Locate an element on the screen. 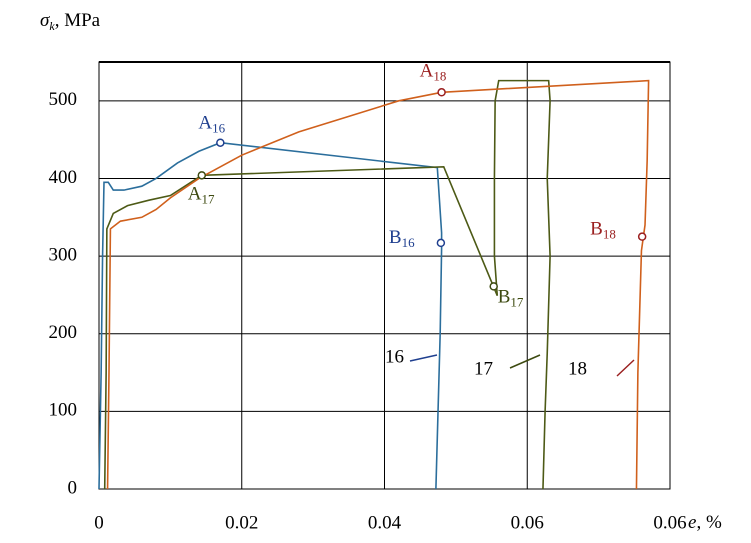  point-label: B17 is located at coordinates (511, 298).